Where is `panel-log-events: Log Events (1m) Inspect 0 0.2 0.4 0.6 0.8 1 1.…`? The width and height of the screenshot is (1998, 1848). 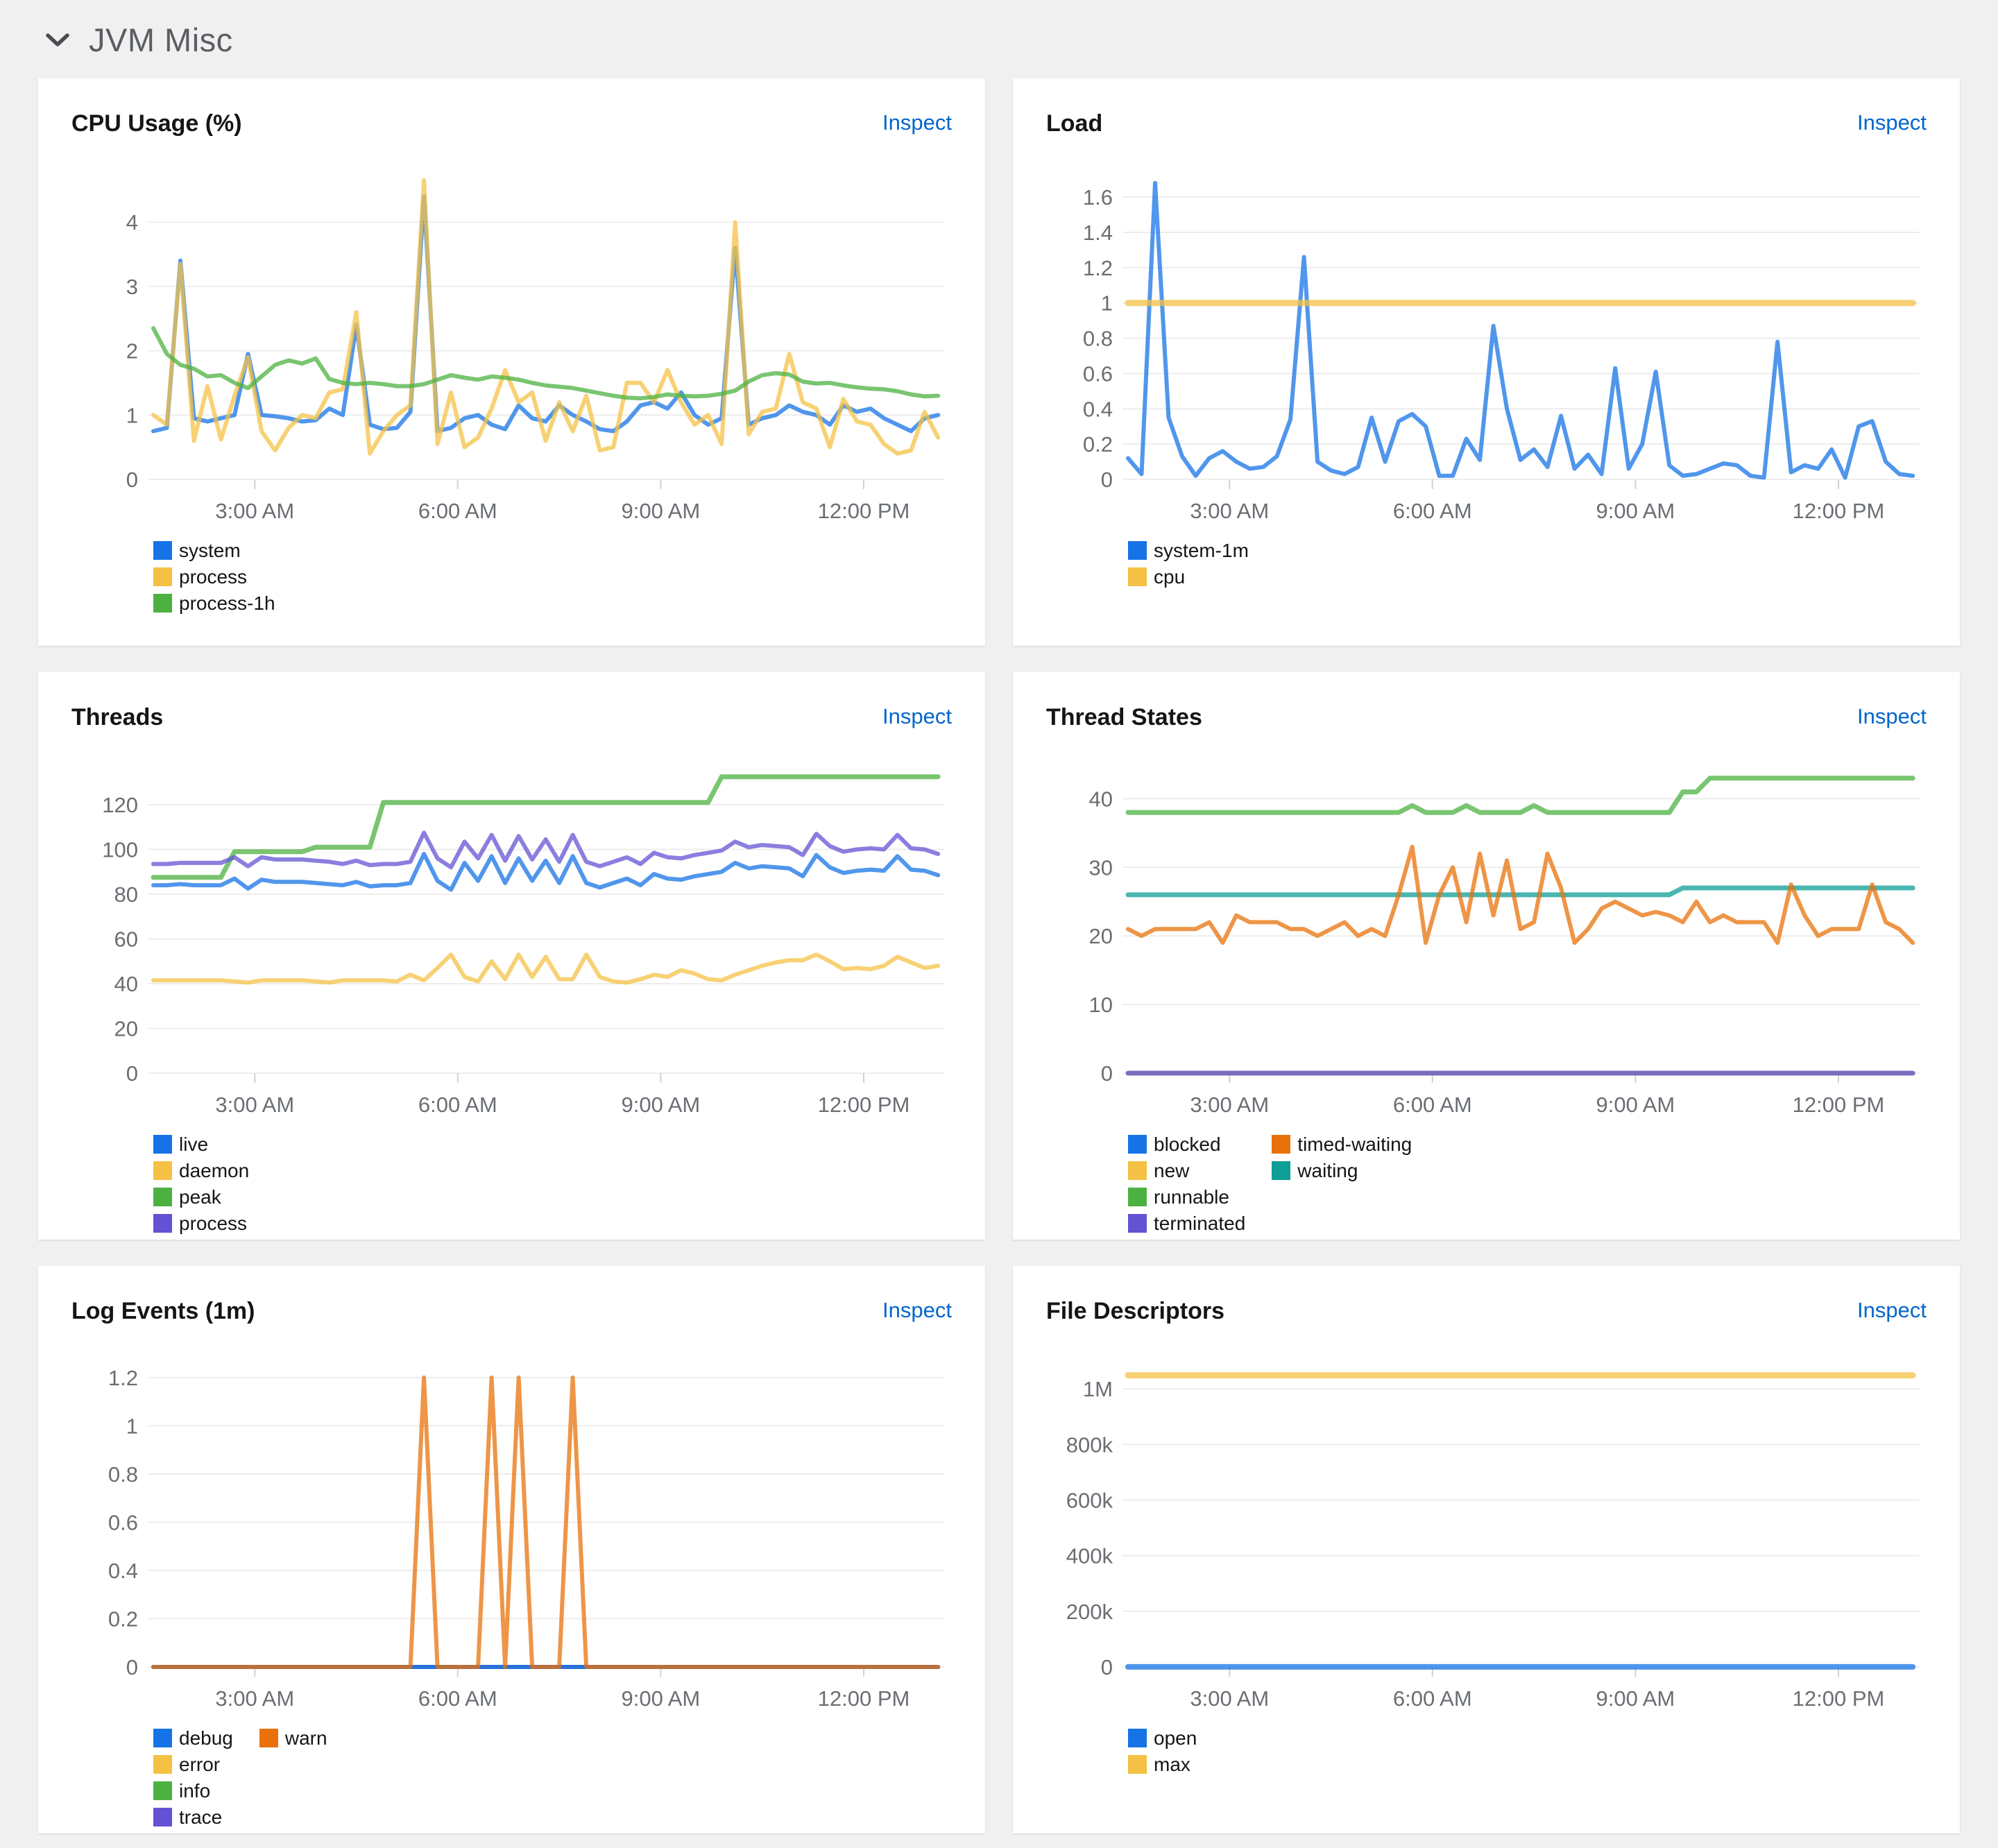 panel-log-events: Log Events (1m) Inspect 0 0.2 0.4 0.6 0.8 1 1.… is located at coordinates (511, 1549).